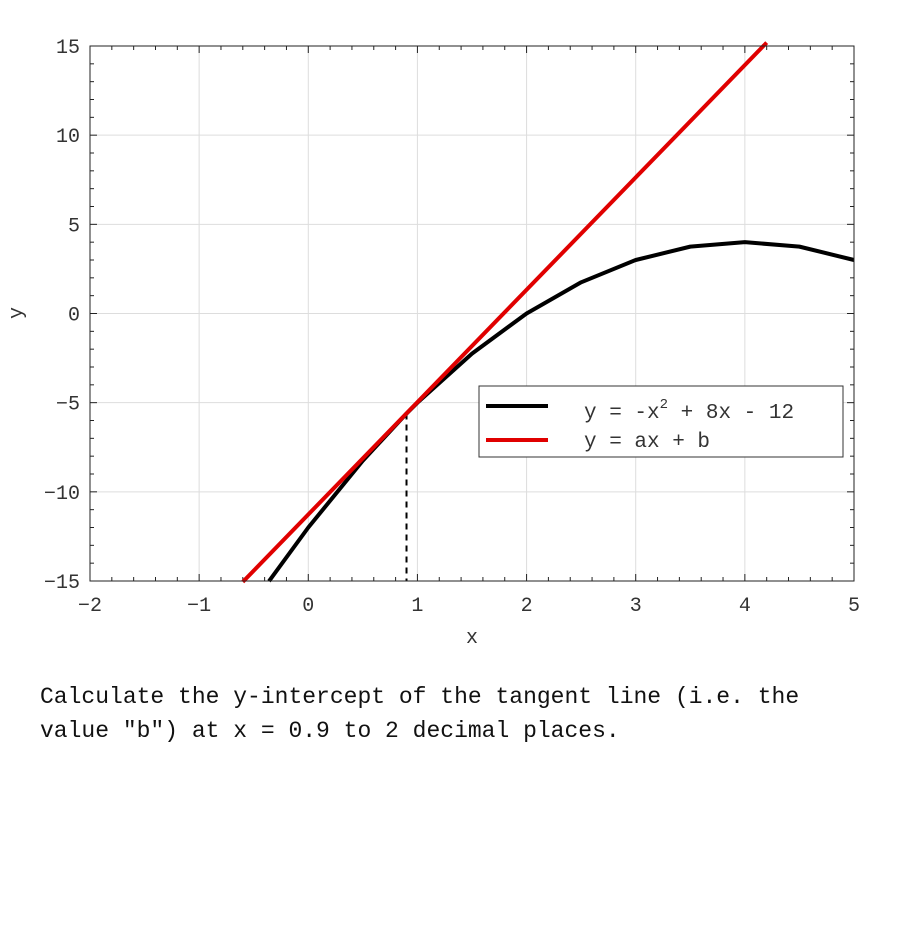 The height and width of the screenshot is (930, 900). What do you see at coordinates (636, 606) in the screenshot?
I see `x-tick-label: 3` at bounding box center [636, 606].